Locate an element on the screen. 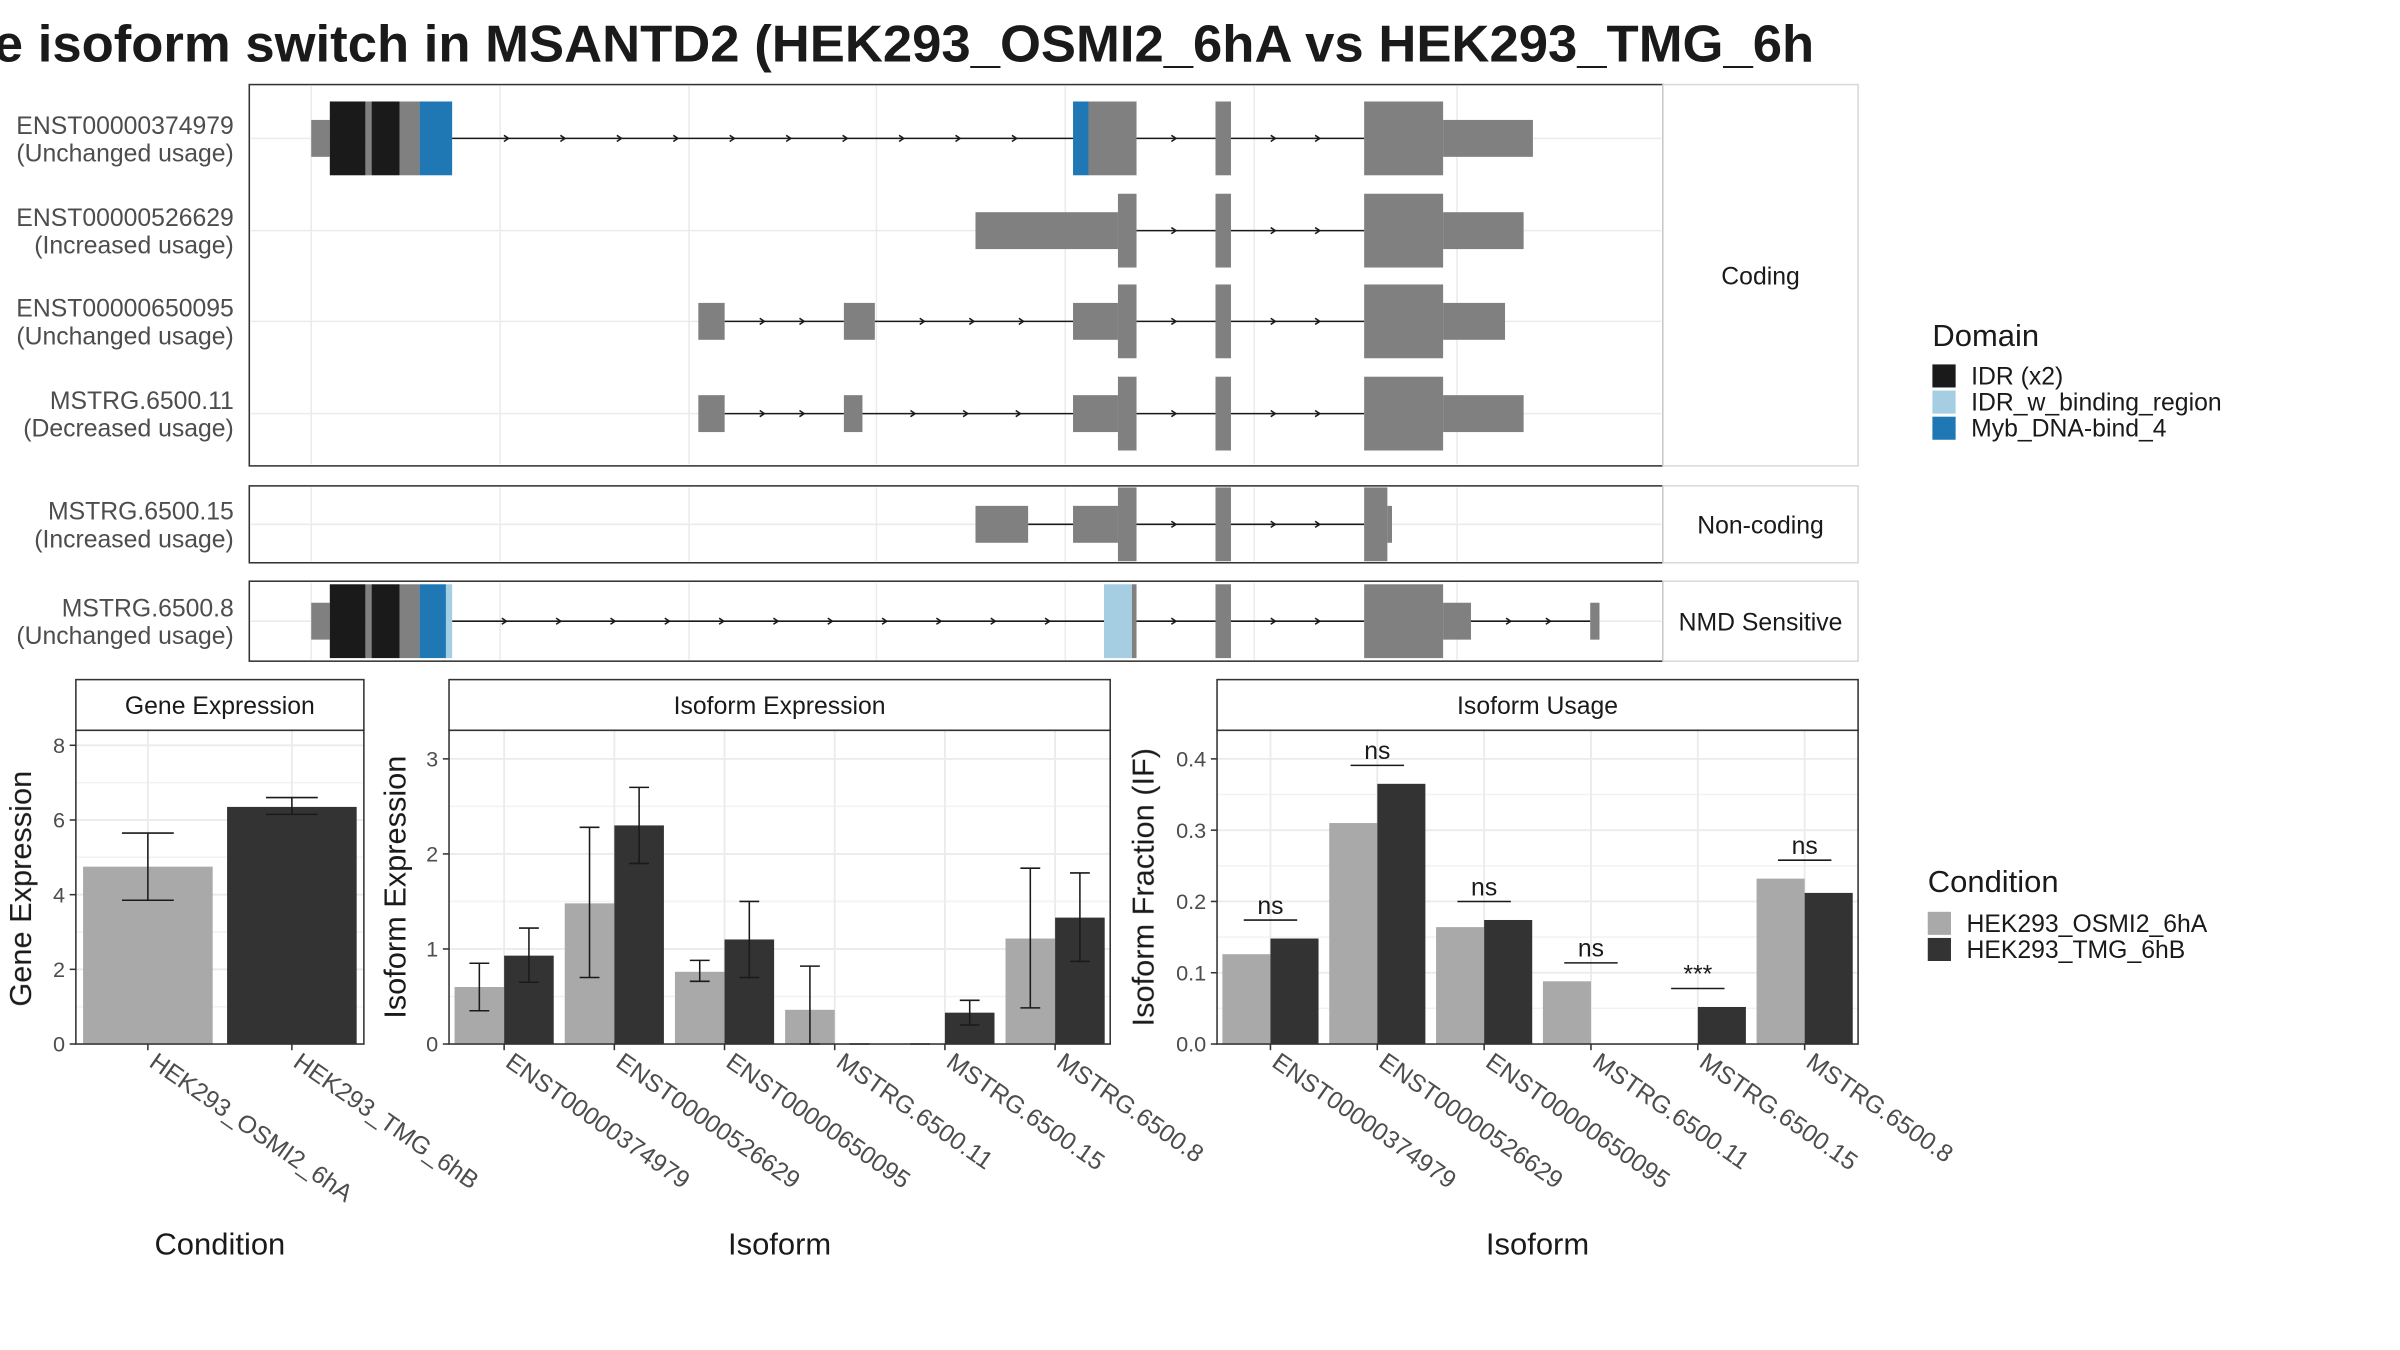 This screenshot has width=2400, height=1350. chart-panel-title: Gene Expression is located at coordinates (220, 706).